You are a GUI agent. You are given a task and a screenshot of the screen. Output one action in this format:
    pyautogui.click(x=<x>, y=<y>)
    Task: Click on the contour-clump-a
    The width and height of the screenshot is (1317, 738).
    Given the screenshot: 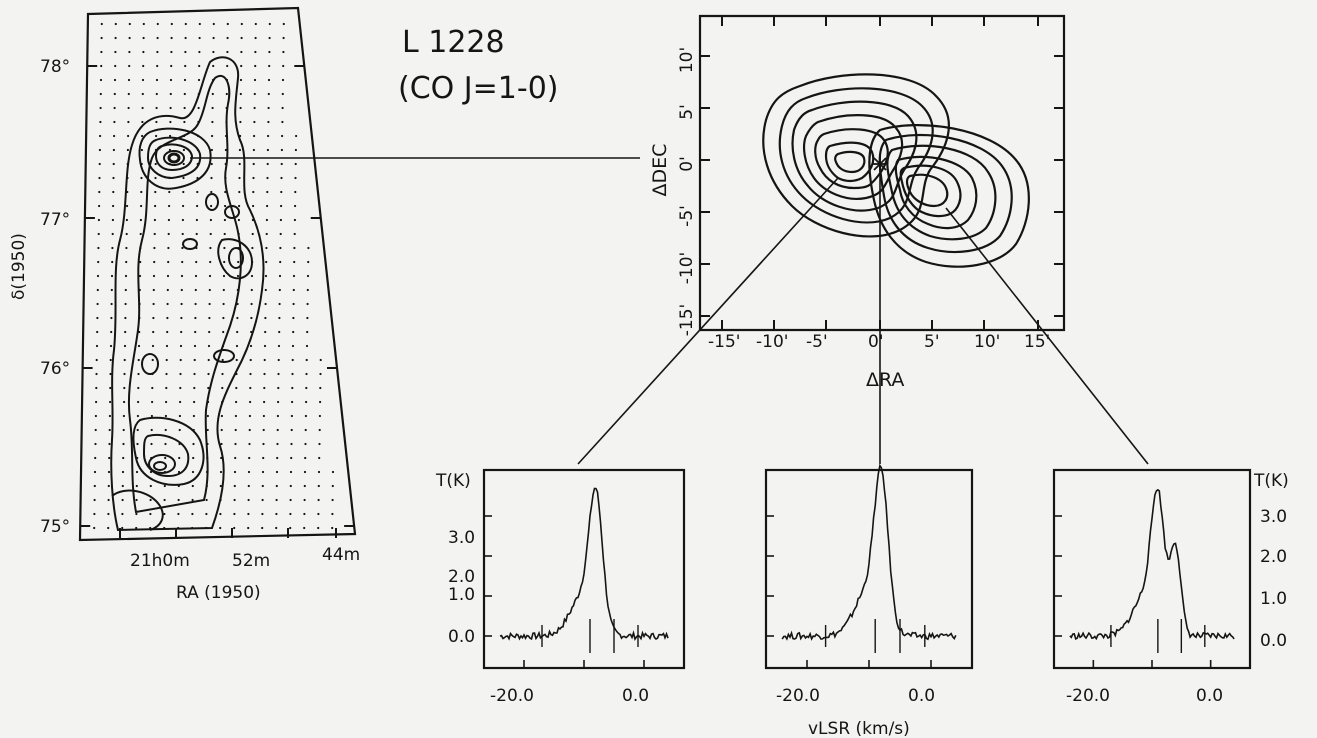 What is the action you would take?
    pyautogui.click(x=212, y=202)
    